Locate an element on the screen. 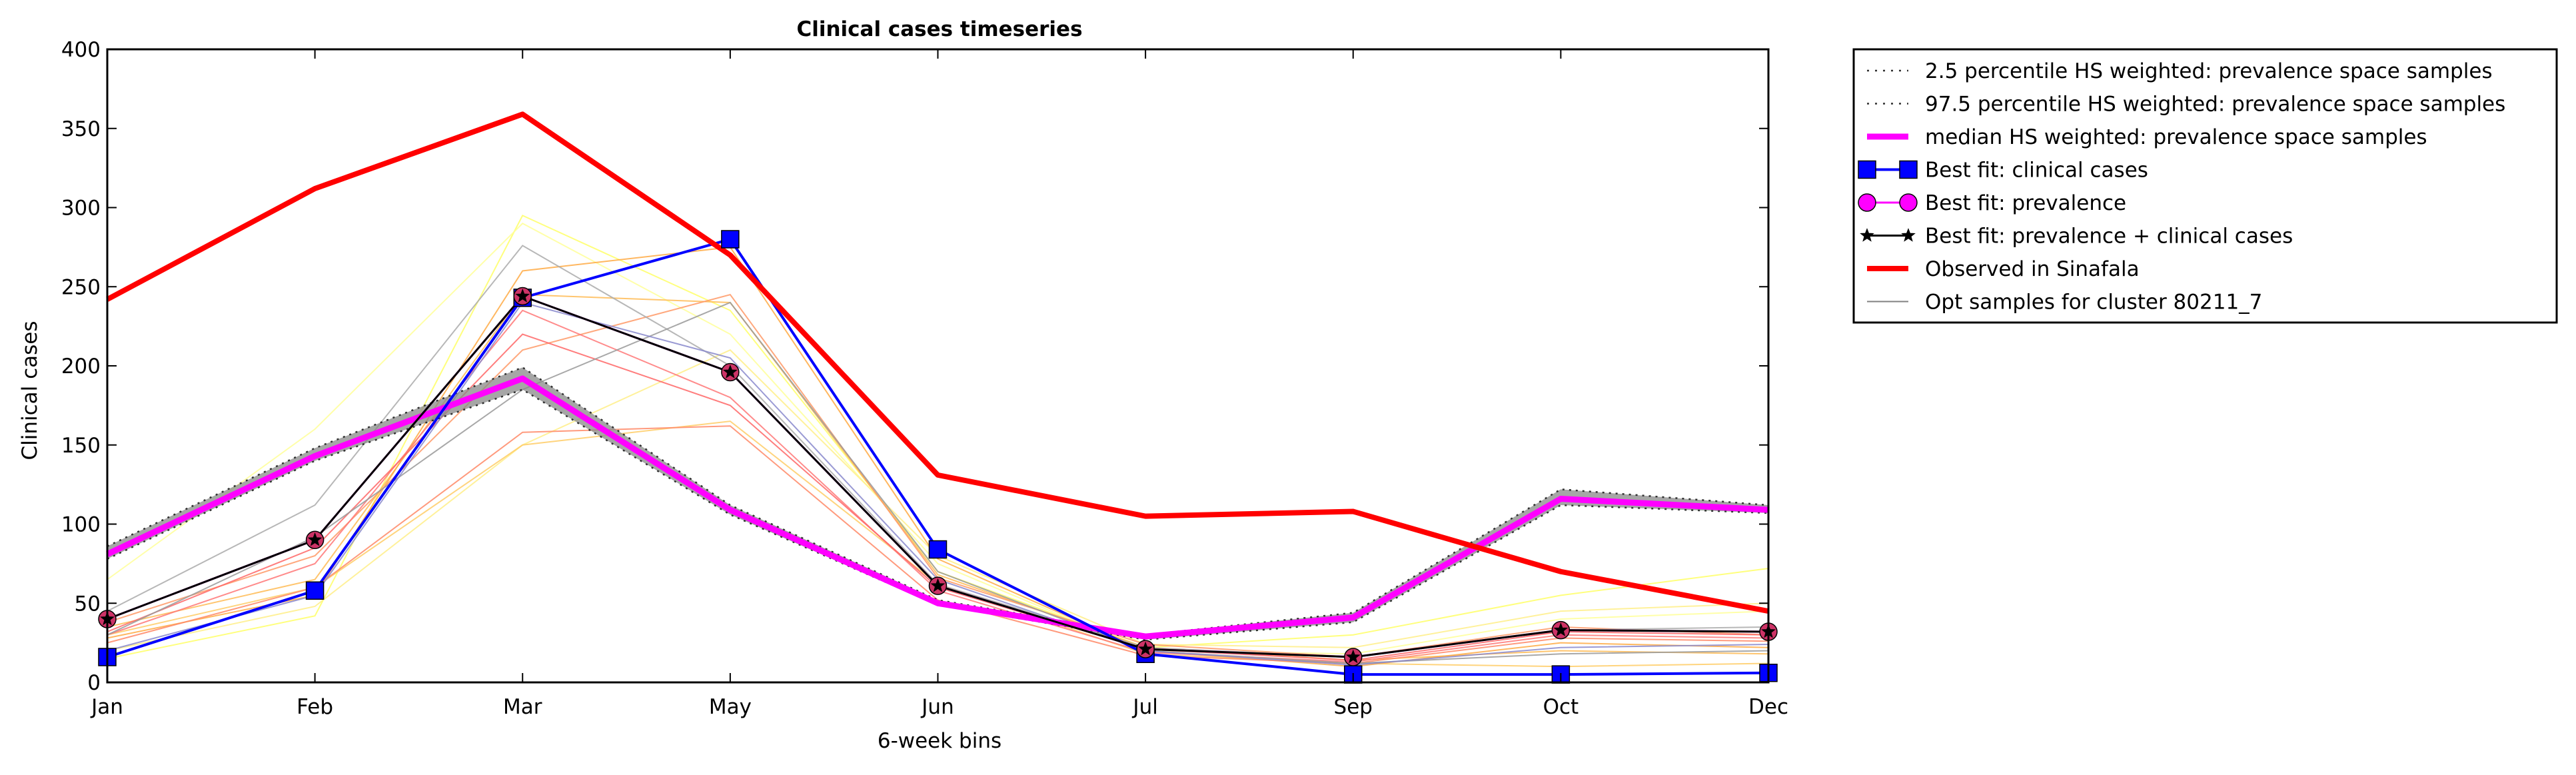  x-tick-label-0: Jan is located at coordinates (107, 707).